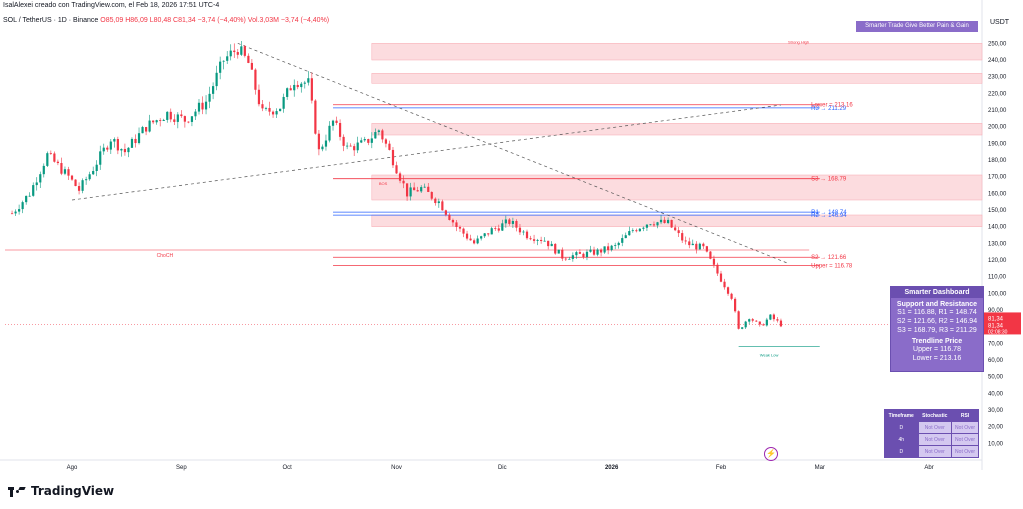  What do you see at coordinates (937, 358) in the screenshot?
I see `trendline-lower: Lower = 213.16` at bounding box center [937, 358].